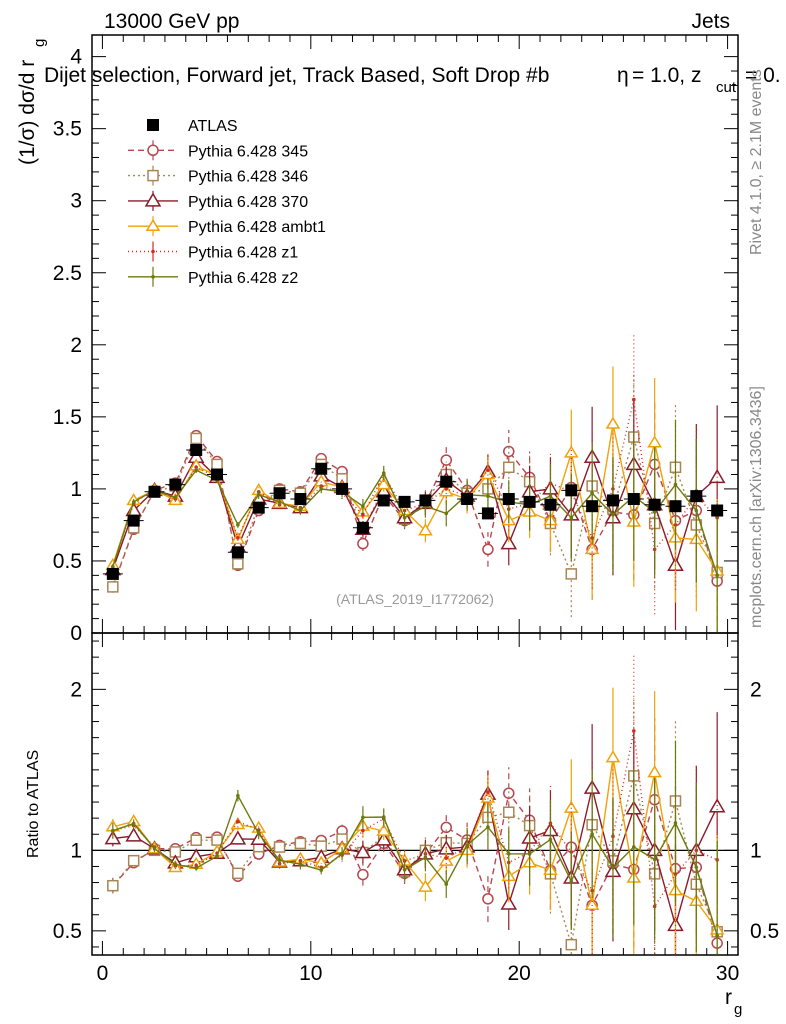  Describe the element at coordinates (76, 201) in the screenshot. I see `y-tick-label-main: 3` at that location.